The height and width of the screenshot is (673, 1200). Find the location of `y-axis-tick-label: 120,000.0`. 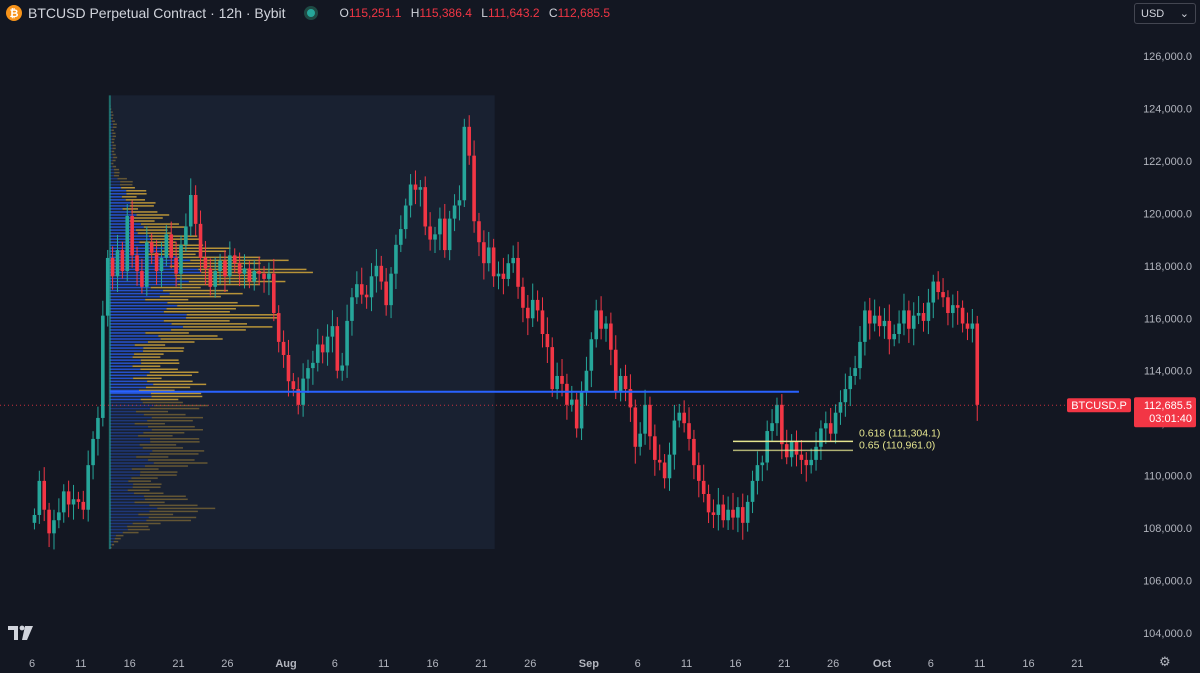

y-axis-tick-label: 120,000.0 is located at coordinates (1167, 214).